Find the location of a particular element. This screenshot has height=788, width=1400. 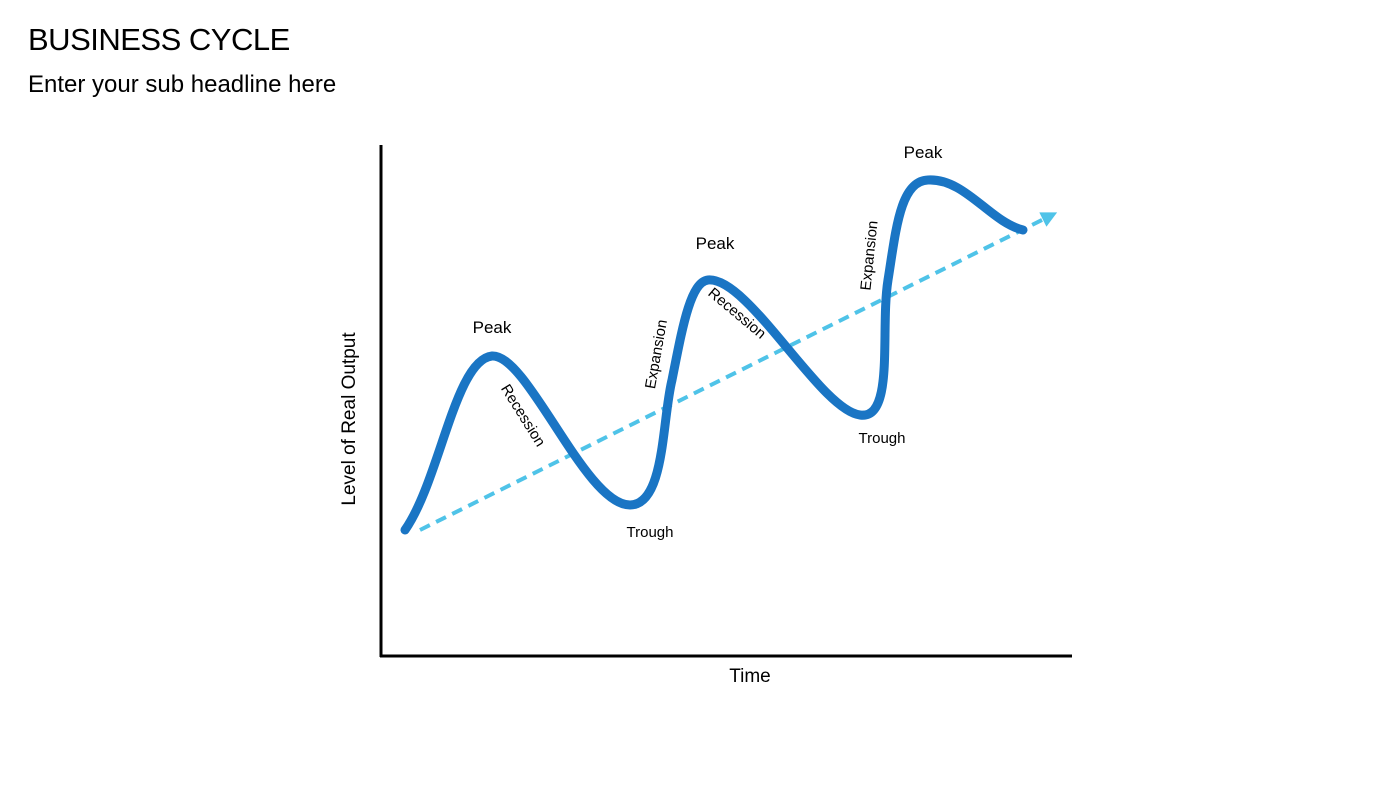

recession-label-1: Recession is located at coordinates (523, 415).